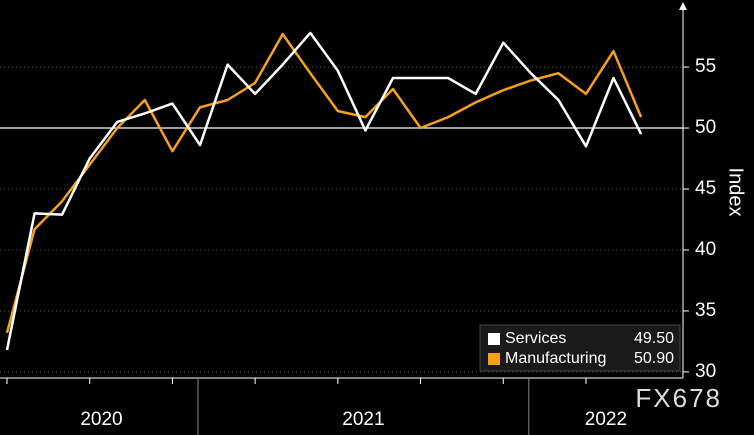 The width and height of the screenshot is (754, 435). What do you see at coordinates (705, 127) in the screenshot?
I see `y-tick-label: 50` at bounding box center [705, 127].